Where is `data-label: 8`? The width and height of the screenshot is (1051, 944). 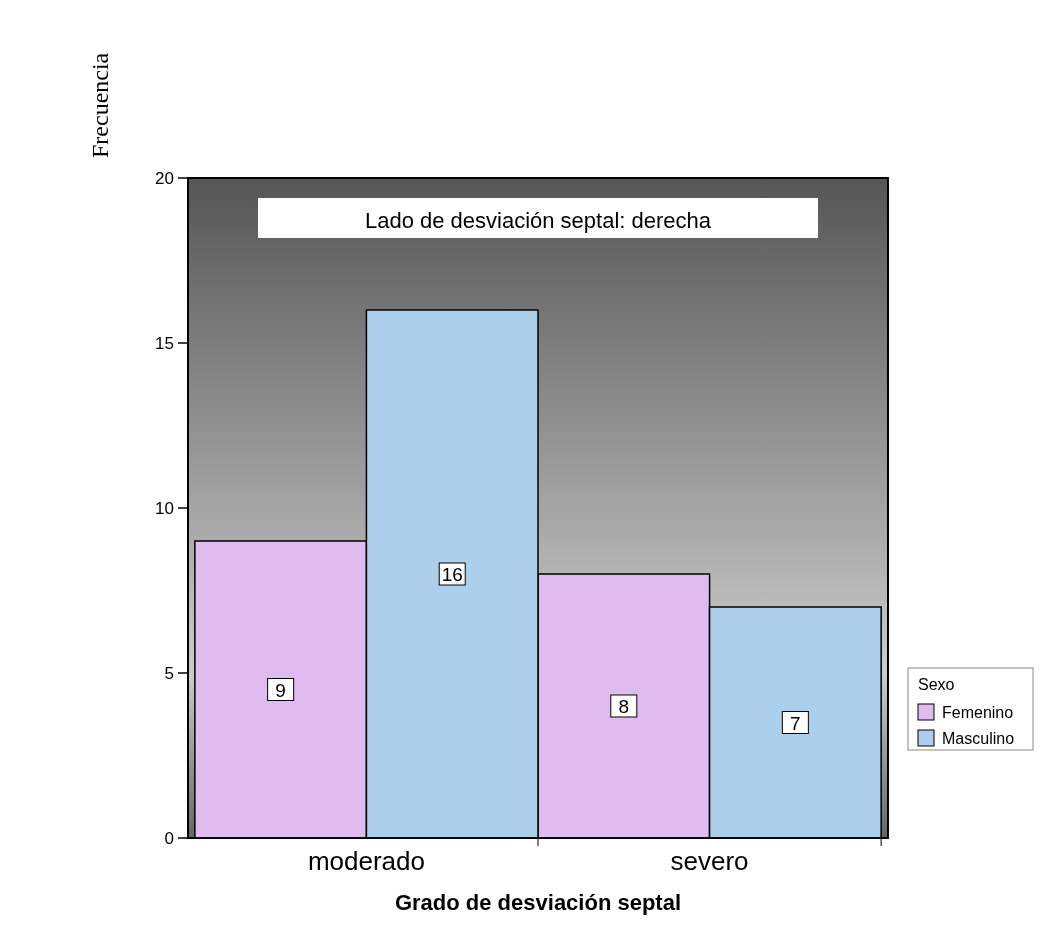
data-label: 8 is located at coordinates (624, 706).